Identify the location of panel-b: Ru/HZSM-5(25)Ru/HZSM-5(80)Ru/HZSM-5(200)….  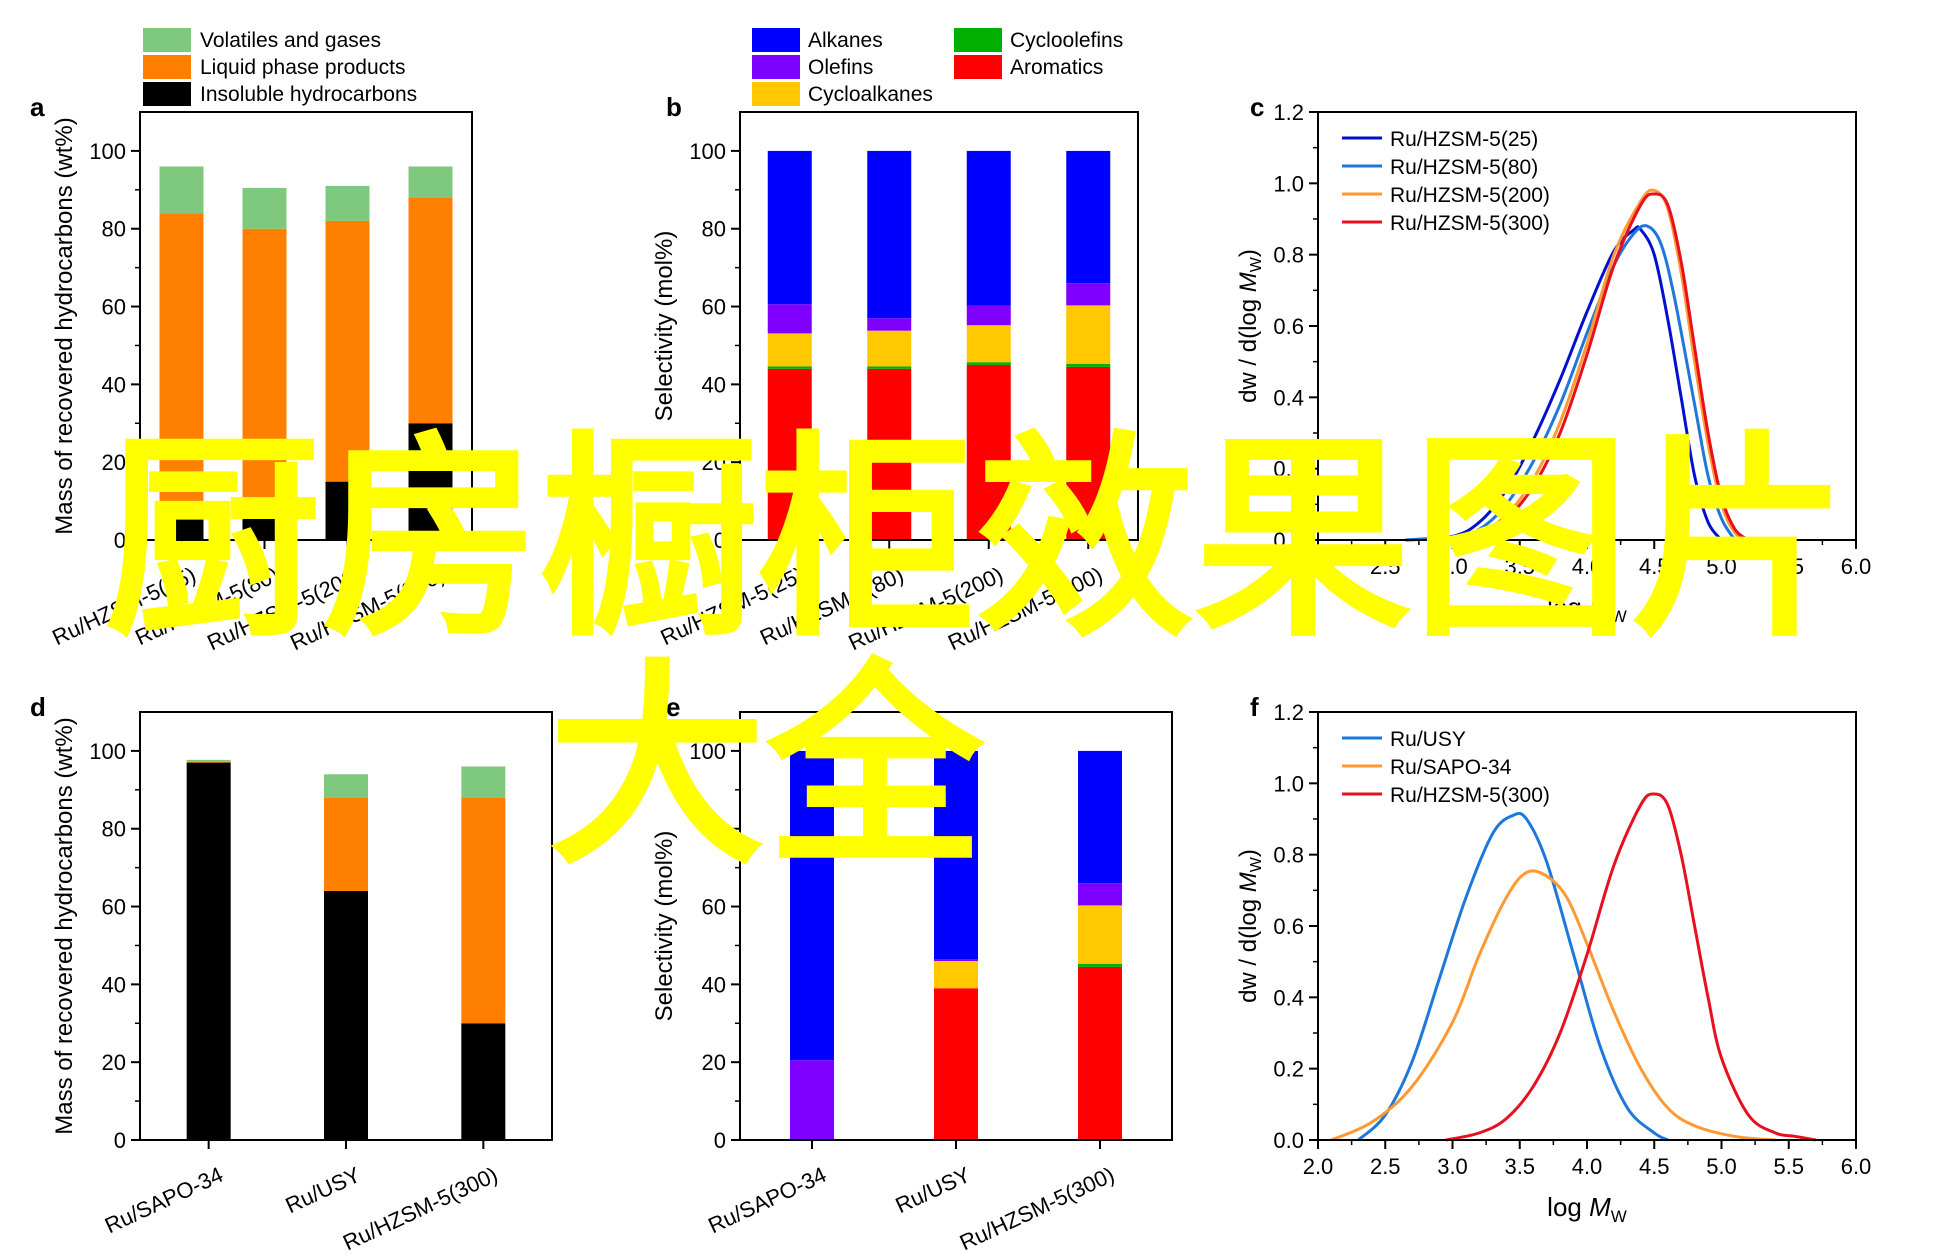
(895, 373).